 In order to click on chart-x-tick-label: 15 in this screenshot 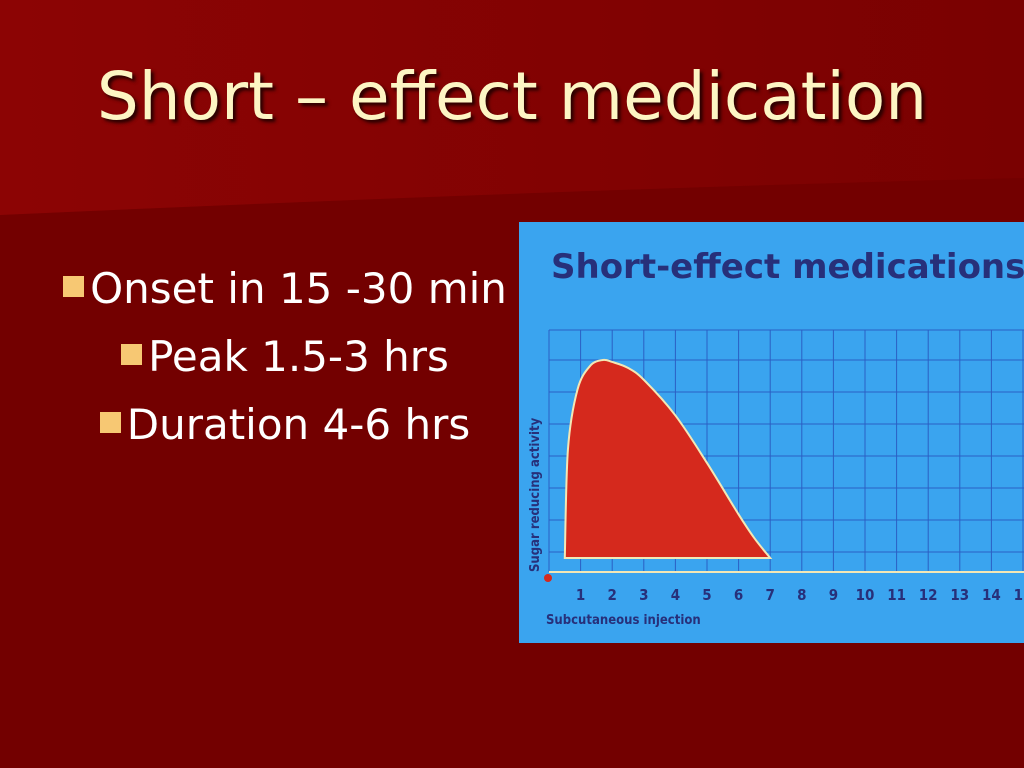, I will do `click(1019, 595)`.